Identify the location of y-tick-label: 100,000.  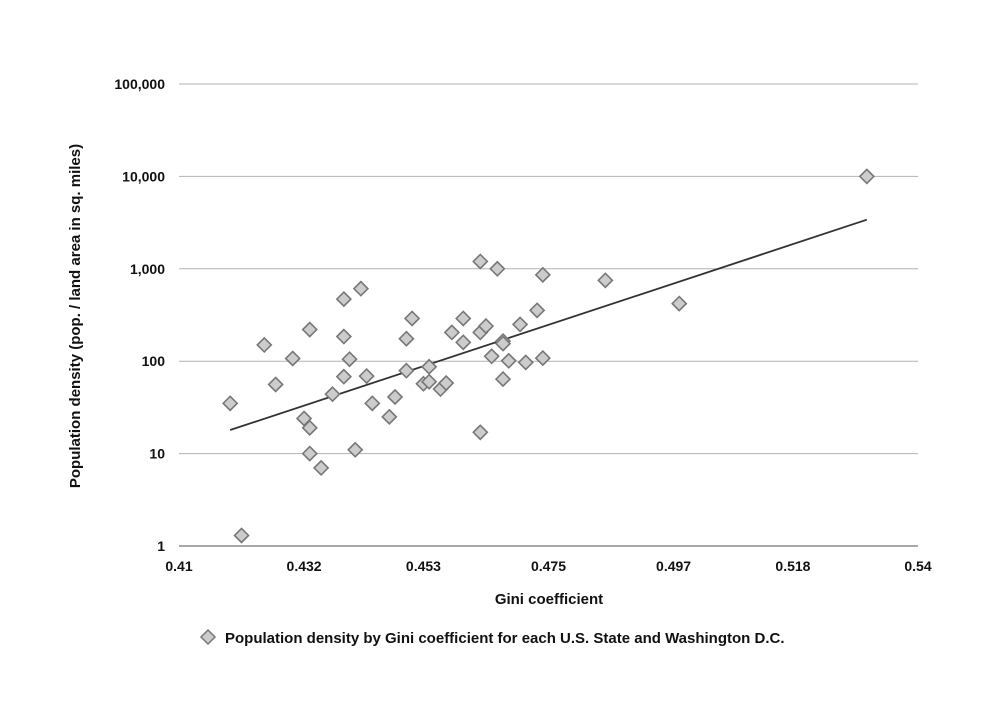
(139, 84).